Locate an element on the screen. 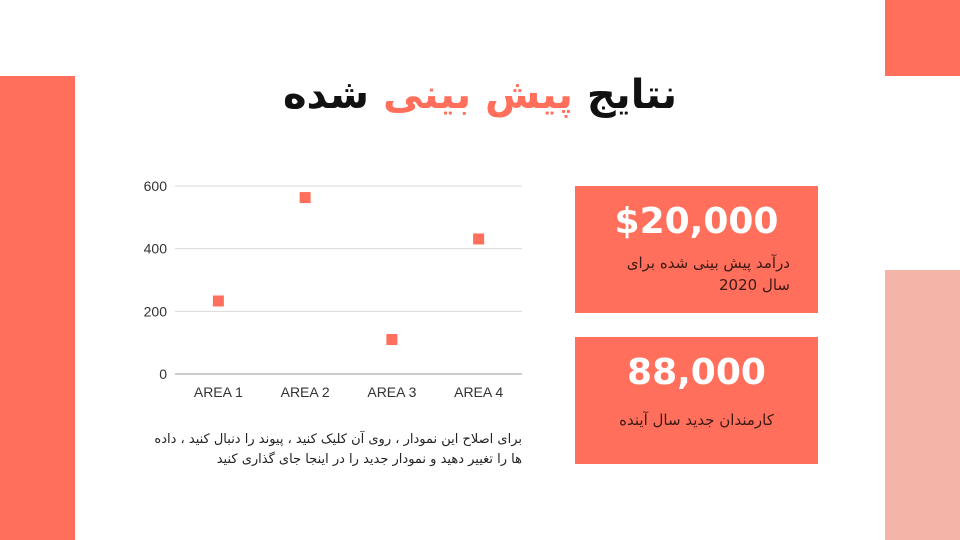 The height and width of the screenshot is (540, 960). y-tick-label: 600 is located at coordinates (156, 186).